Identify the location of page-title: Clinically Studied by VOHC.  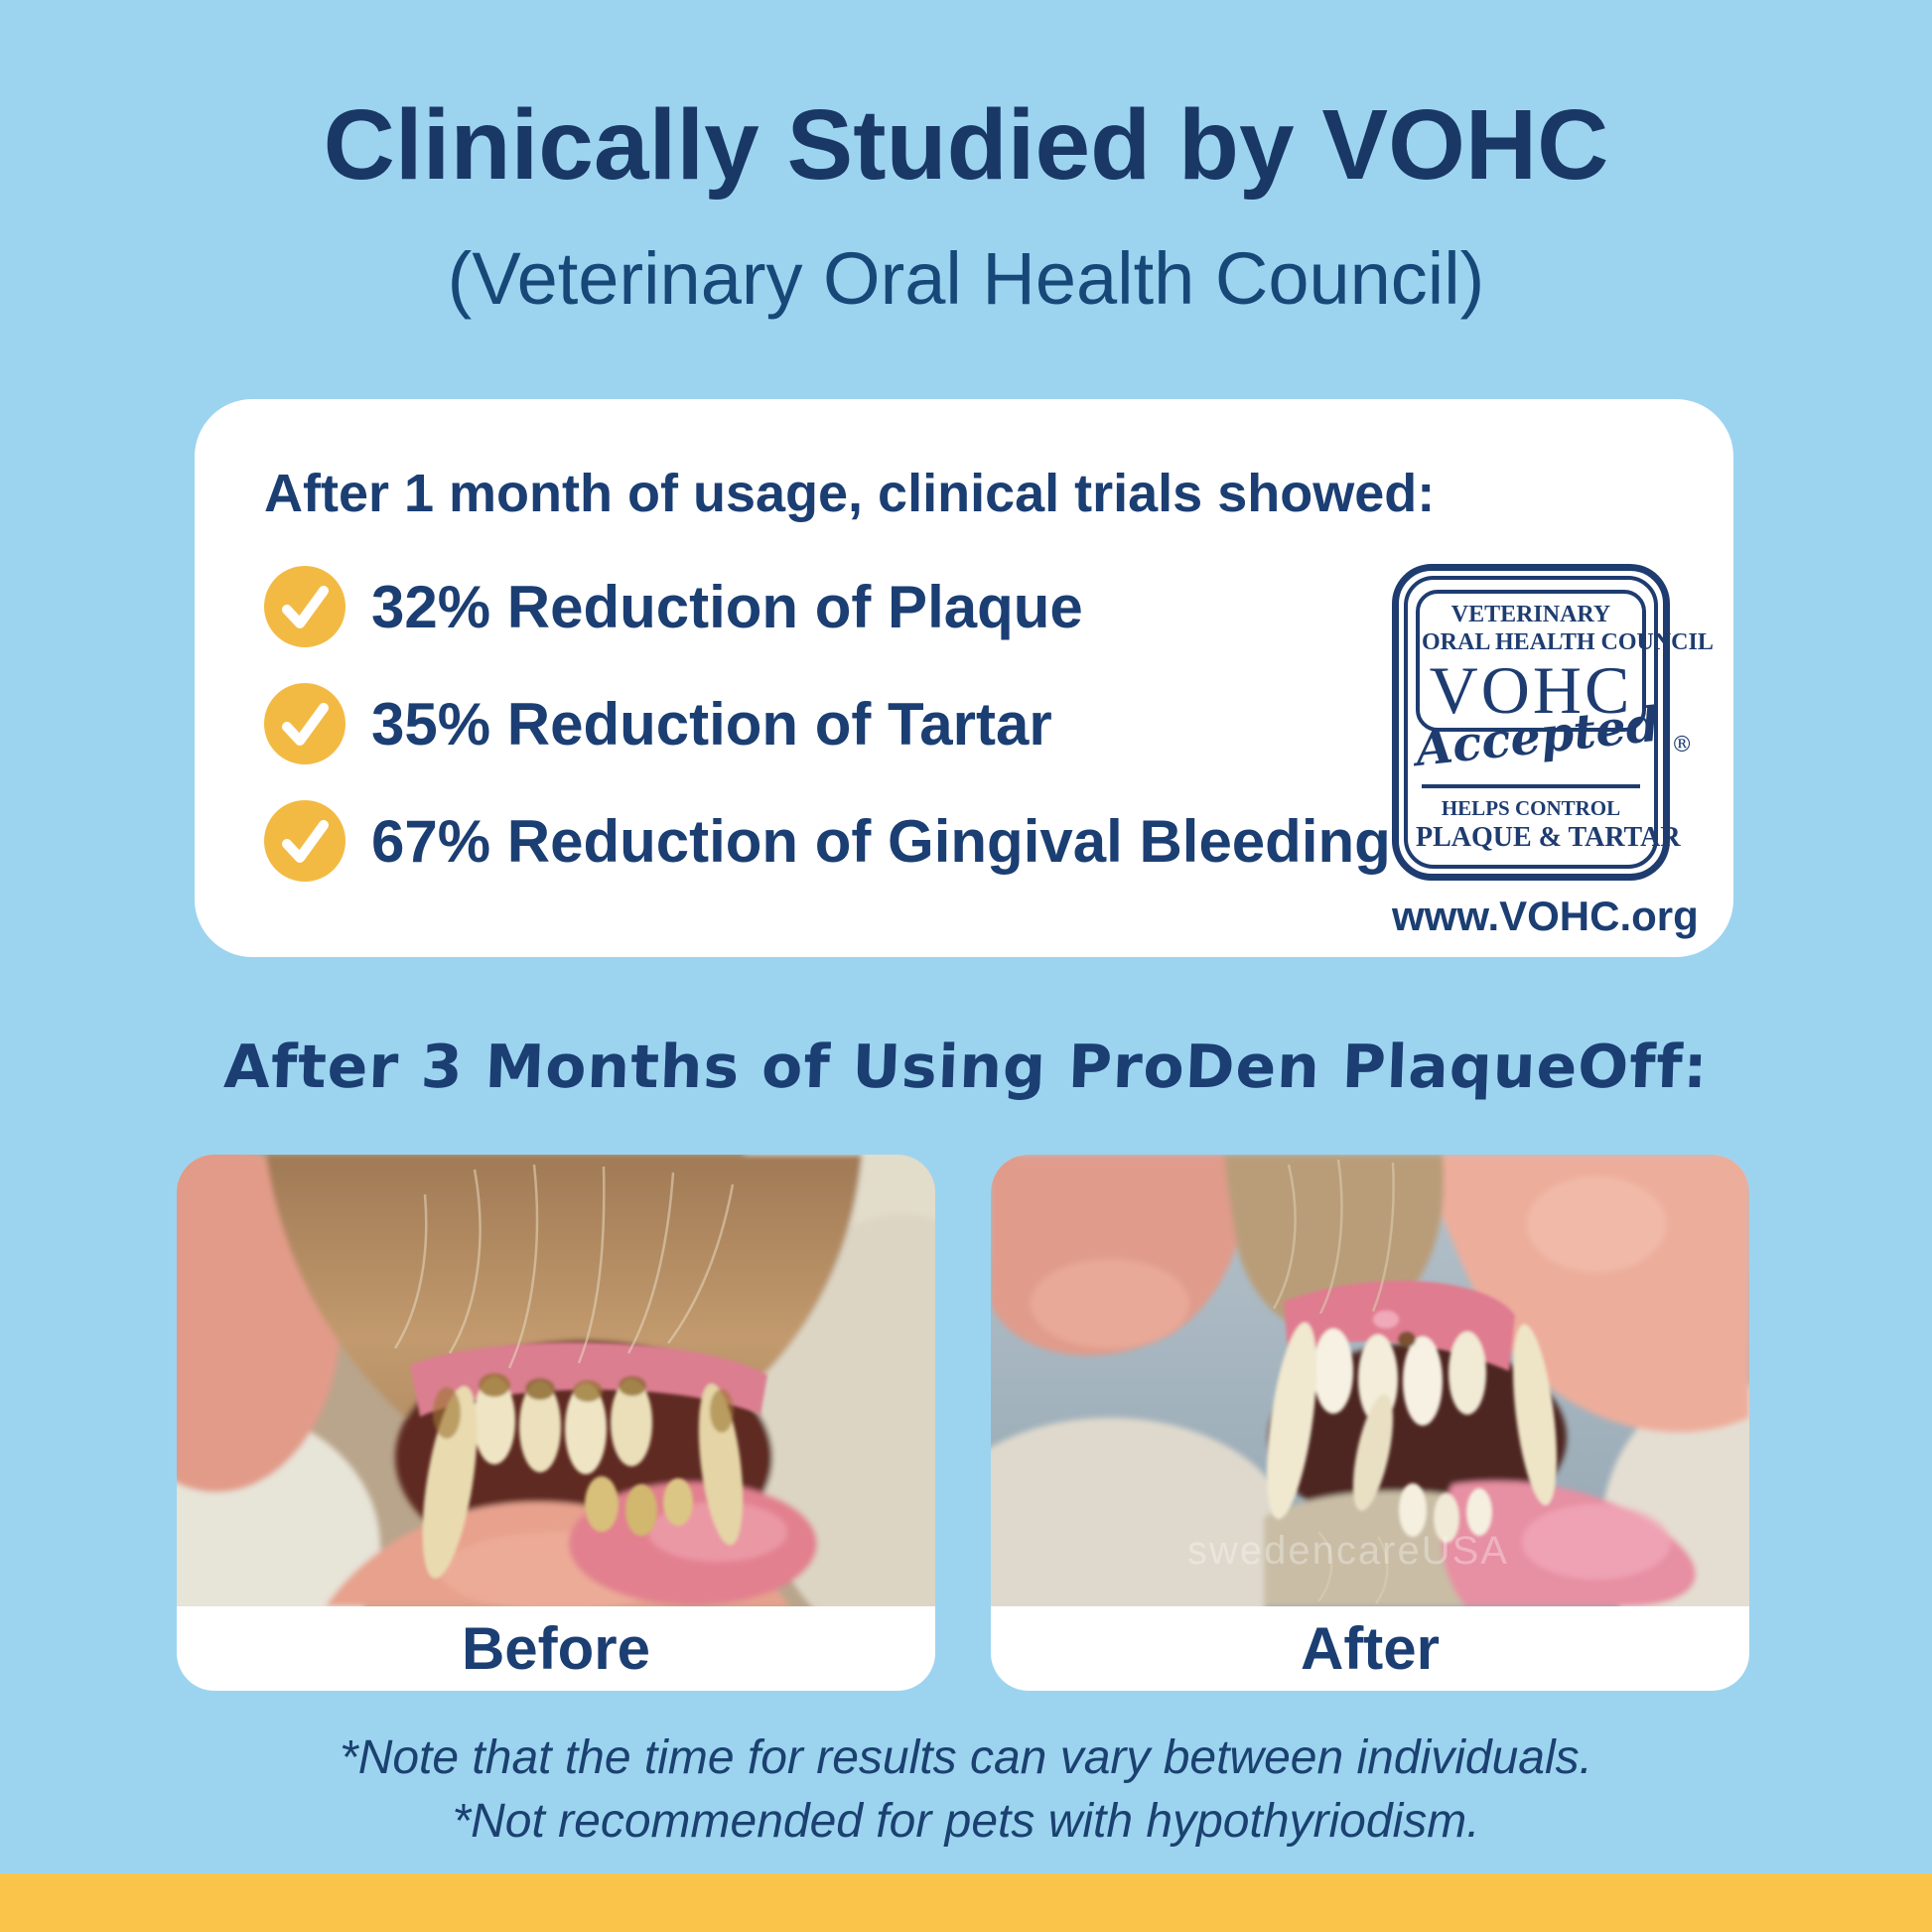
(966, 145).